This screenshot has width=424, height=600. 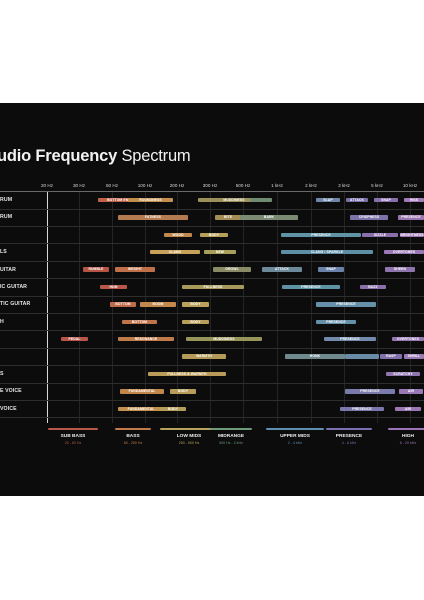 What do you see at coordinates (231, 443) in the screenshot?
I see `category-range: 500 Hz - 2 kHz` at bounding box center [231, 443].